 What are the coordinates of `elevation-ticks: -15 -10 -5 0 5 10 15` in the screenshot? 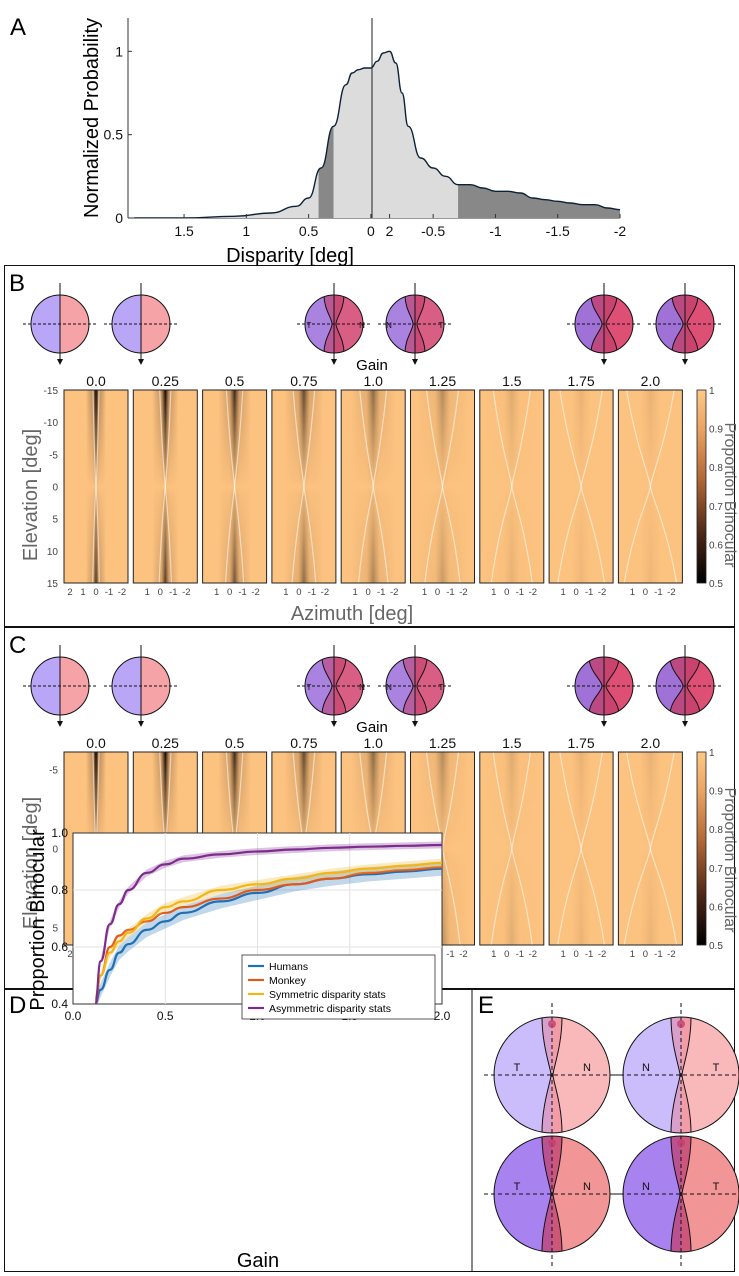 It's located at (51, 488).